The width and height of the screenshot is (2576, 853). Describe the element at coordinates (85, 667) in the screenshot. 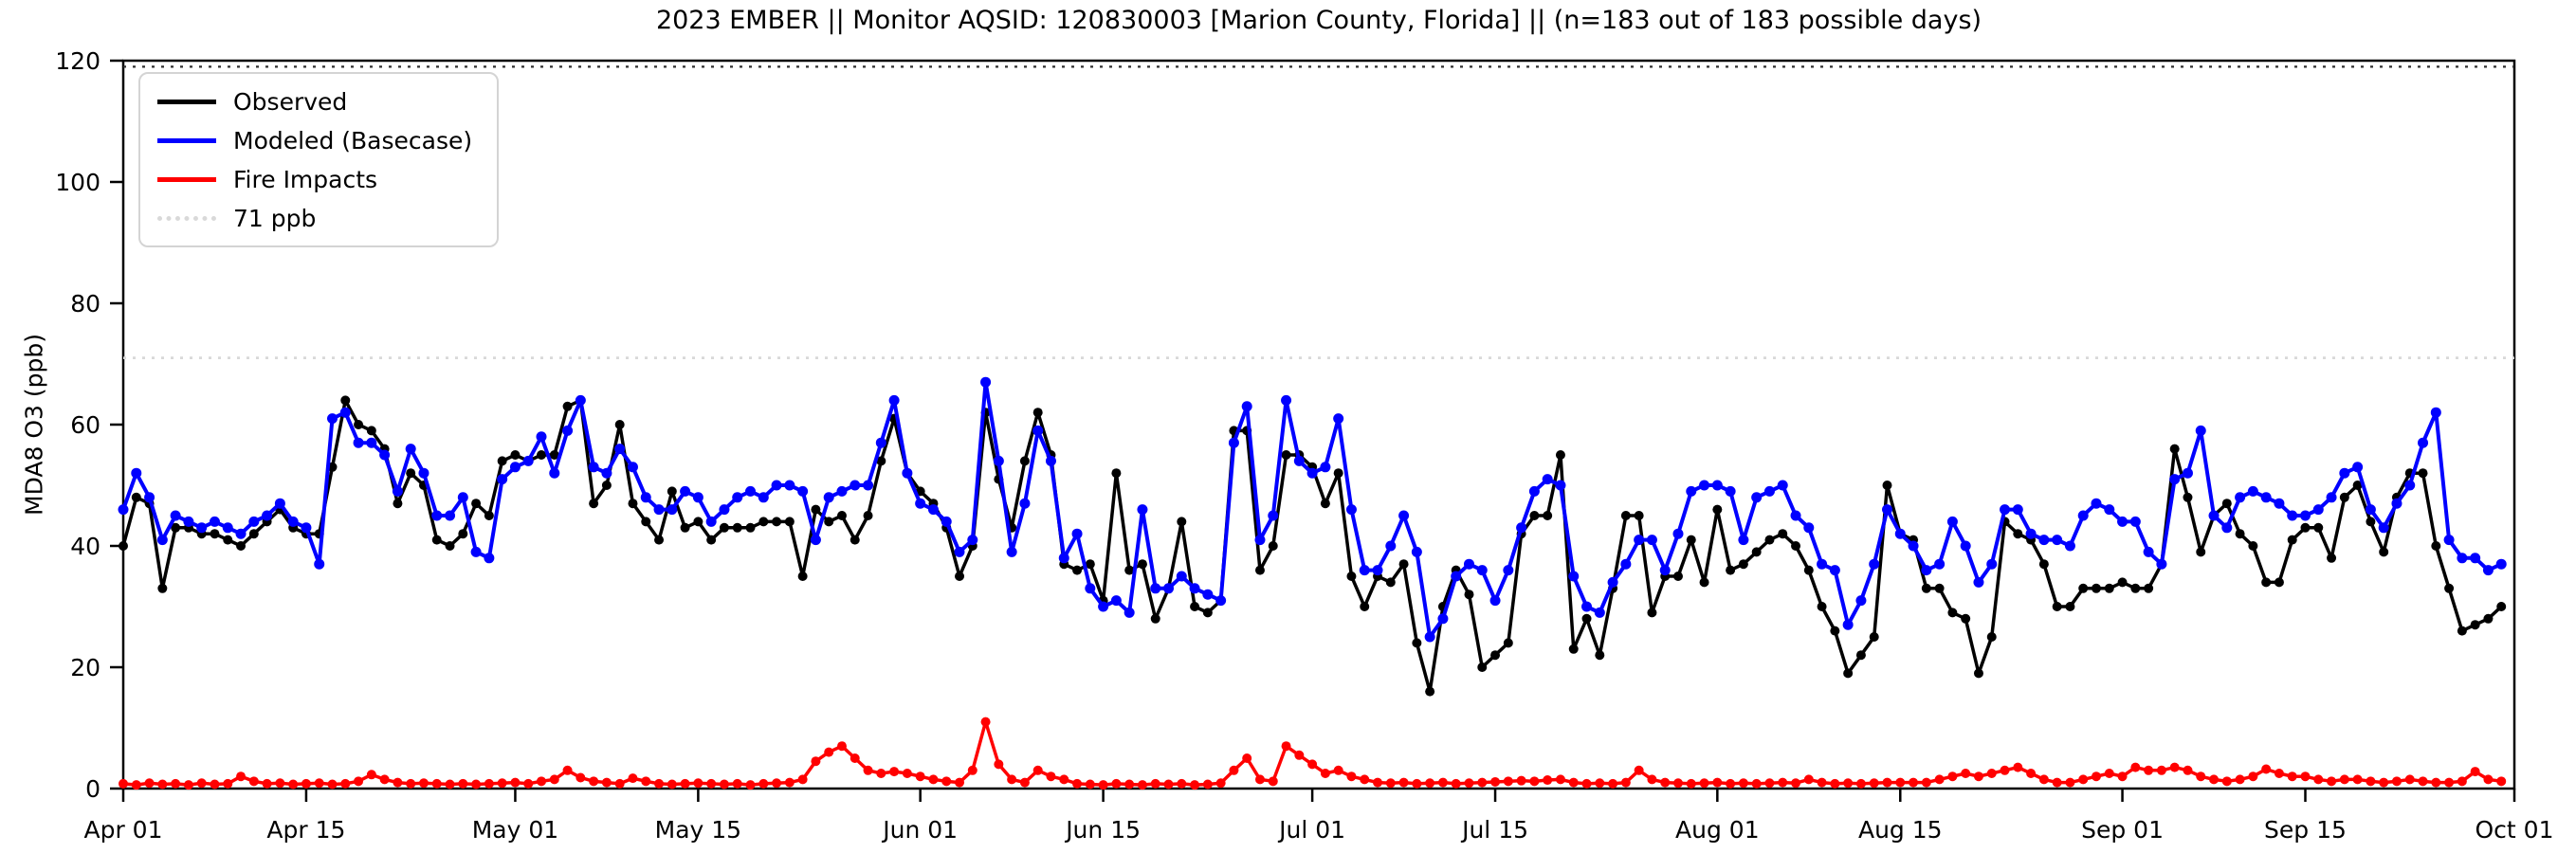

I see `y-tick-label: 20` at that location.